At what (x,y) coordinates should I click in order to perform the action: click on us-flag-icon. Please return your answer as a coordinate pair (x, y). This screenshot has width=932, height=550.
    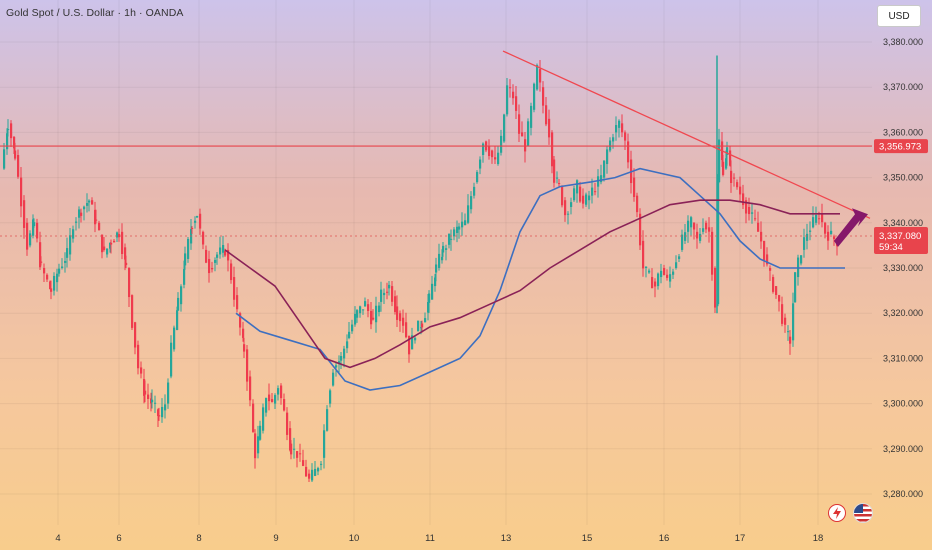
    Looking at the image, I should click on (863, 513).